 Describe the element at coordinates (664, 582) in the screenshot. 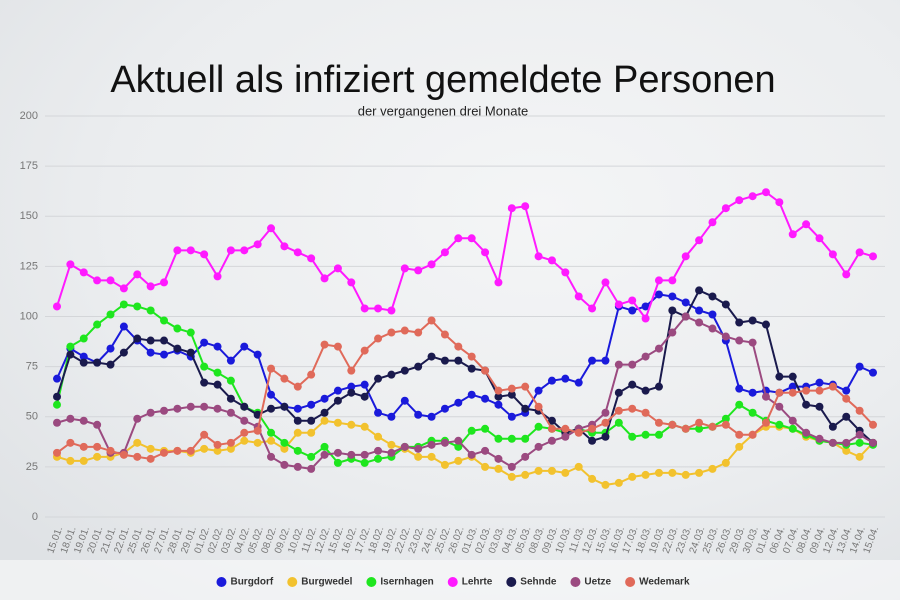

I see `legend-label: Wedemark` at that location.